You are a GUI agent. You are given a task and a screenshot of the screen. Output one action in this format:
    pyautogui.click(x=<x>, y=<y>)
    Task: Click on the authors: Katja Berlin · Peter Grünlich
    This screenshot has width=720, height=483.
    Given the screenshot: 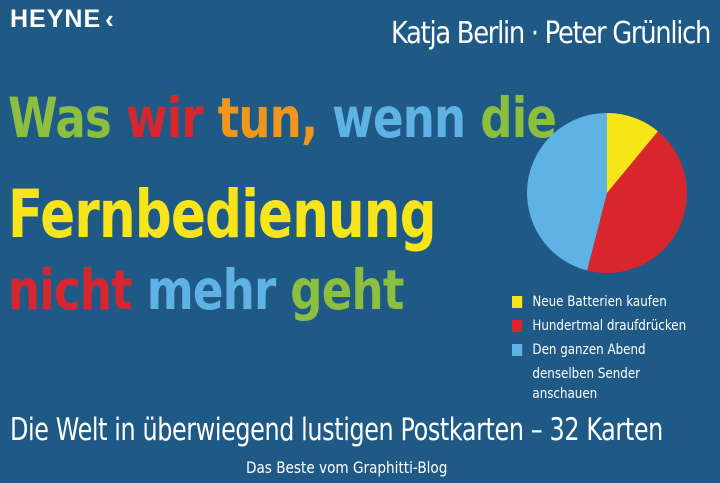 What is the action you would take?
    pyautogui.click(x=550, y=33)
    